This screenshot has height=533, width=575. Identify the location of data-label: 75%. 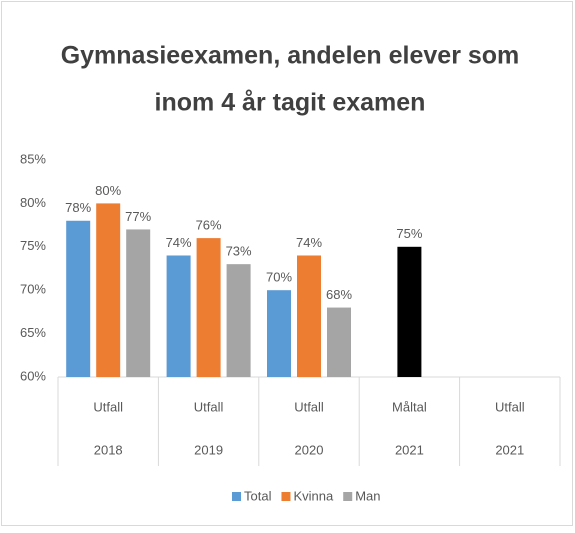
(409, 233).